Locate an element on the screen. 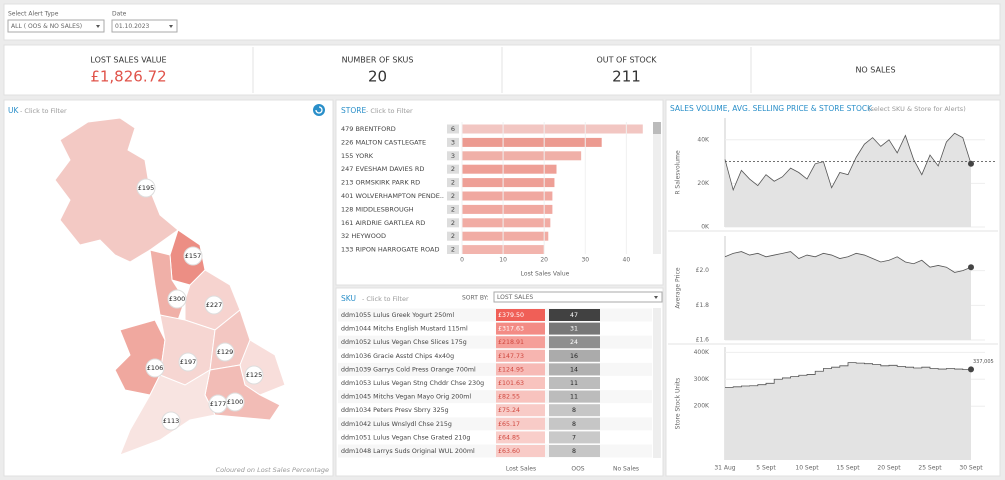 This screenshot has height=480, width=1005. map-bubble-label: £195 is located at coordinates (146, 188).